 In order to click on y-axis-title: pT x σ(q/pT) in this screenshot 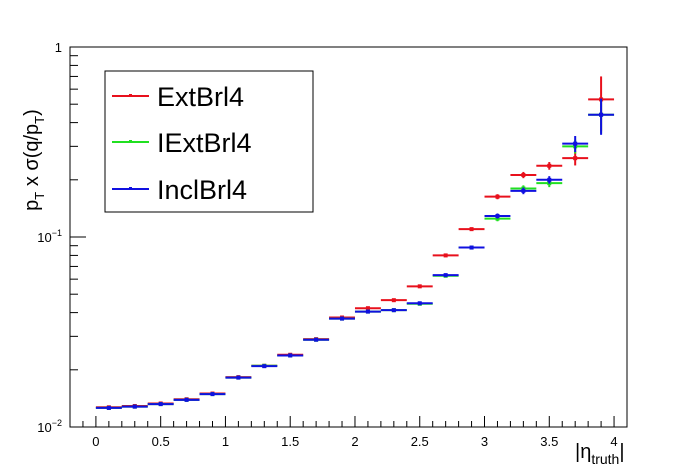, I will do `click(34, 160)`.